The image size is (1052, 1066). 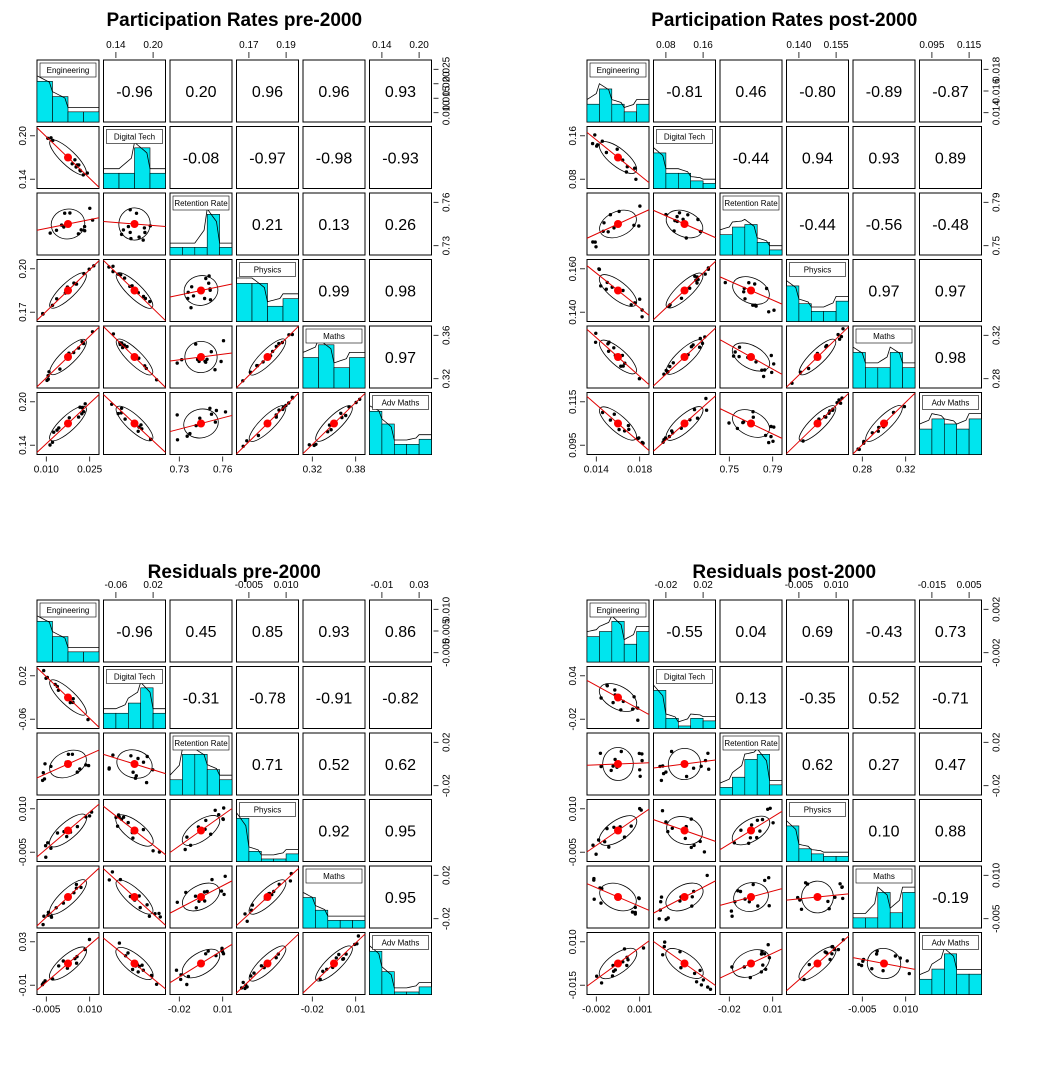 What do you see at coordinates (883, 159) in the screenshot?
I see `correlation-value: 0.93` at bounding box center [883, 159].